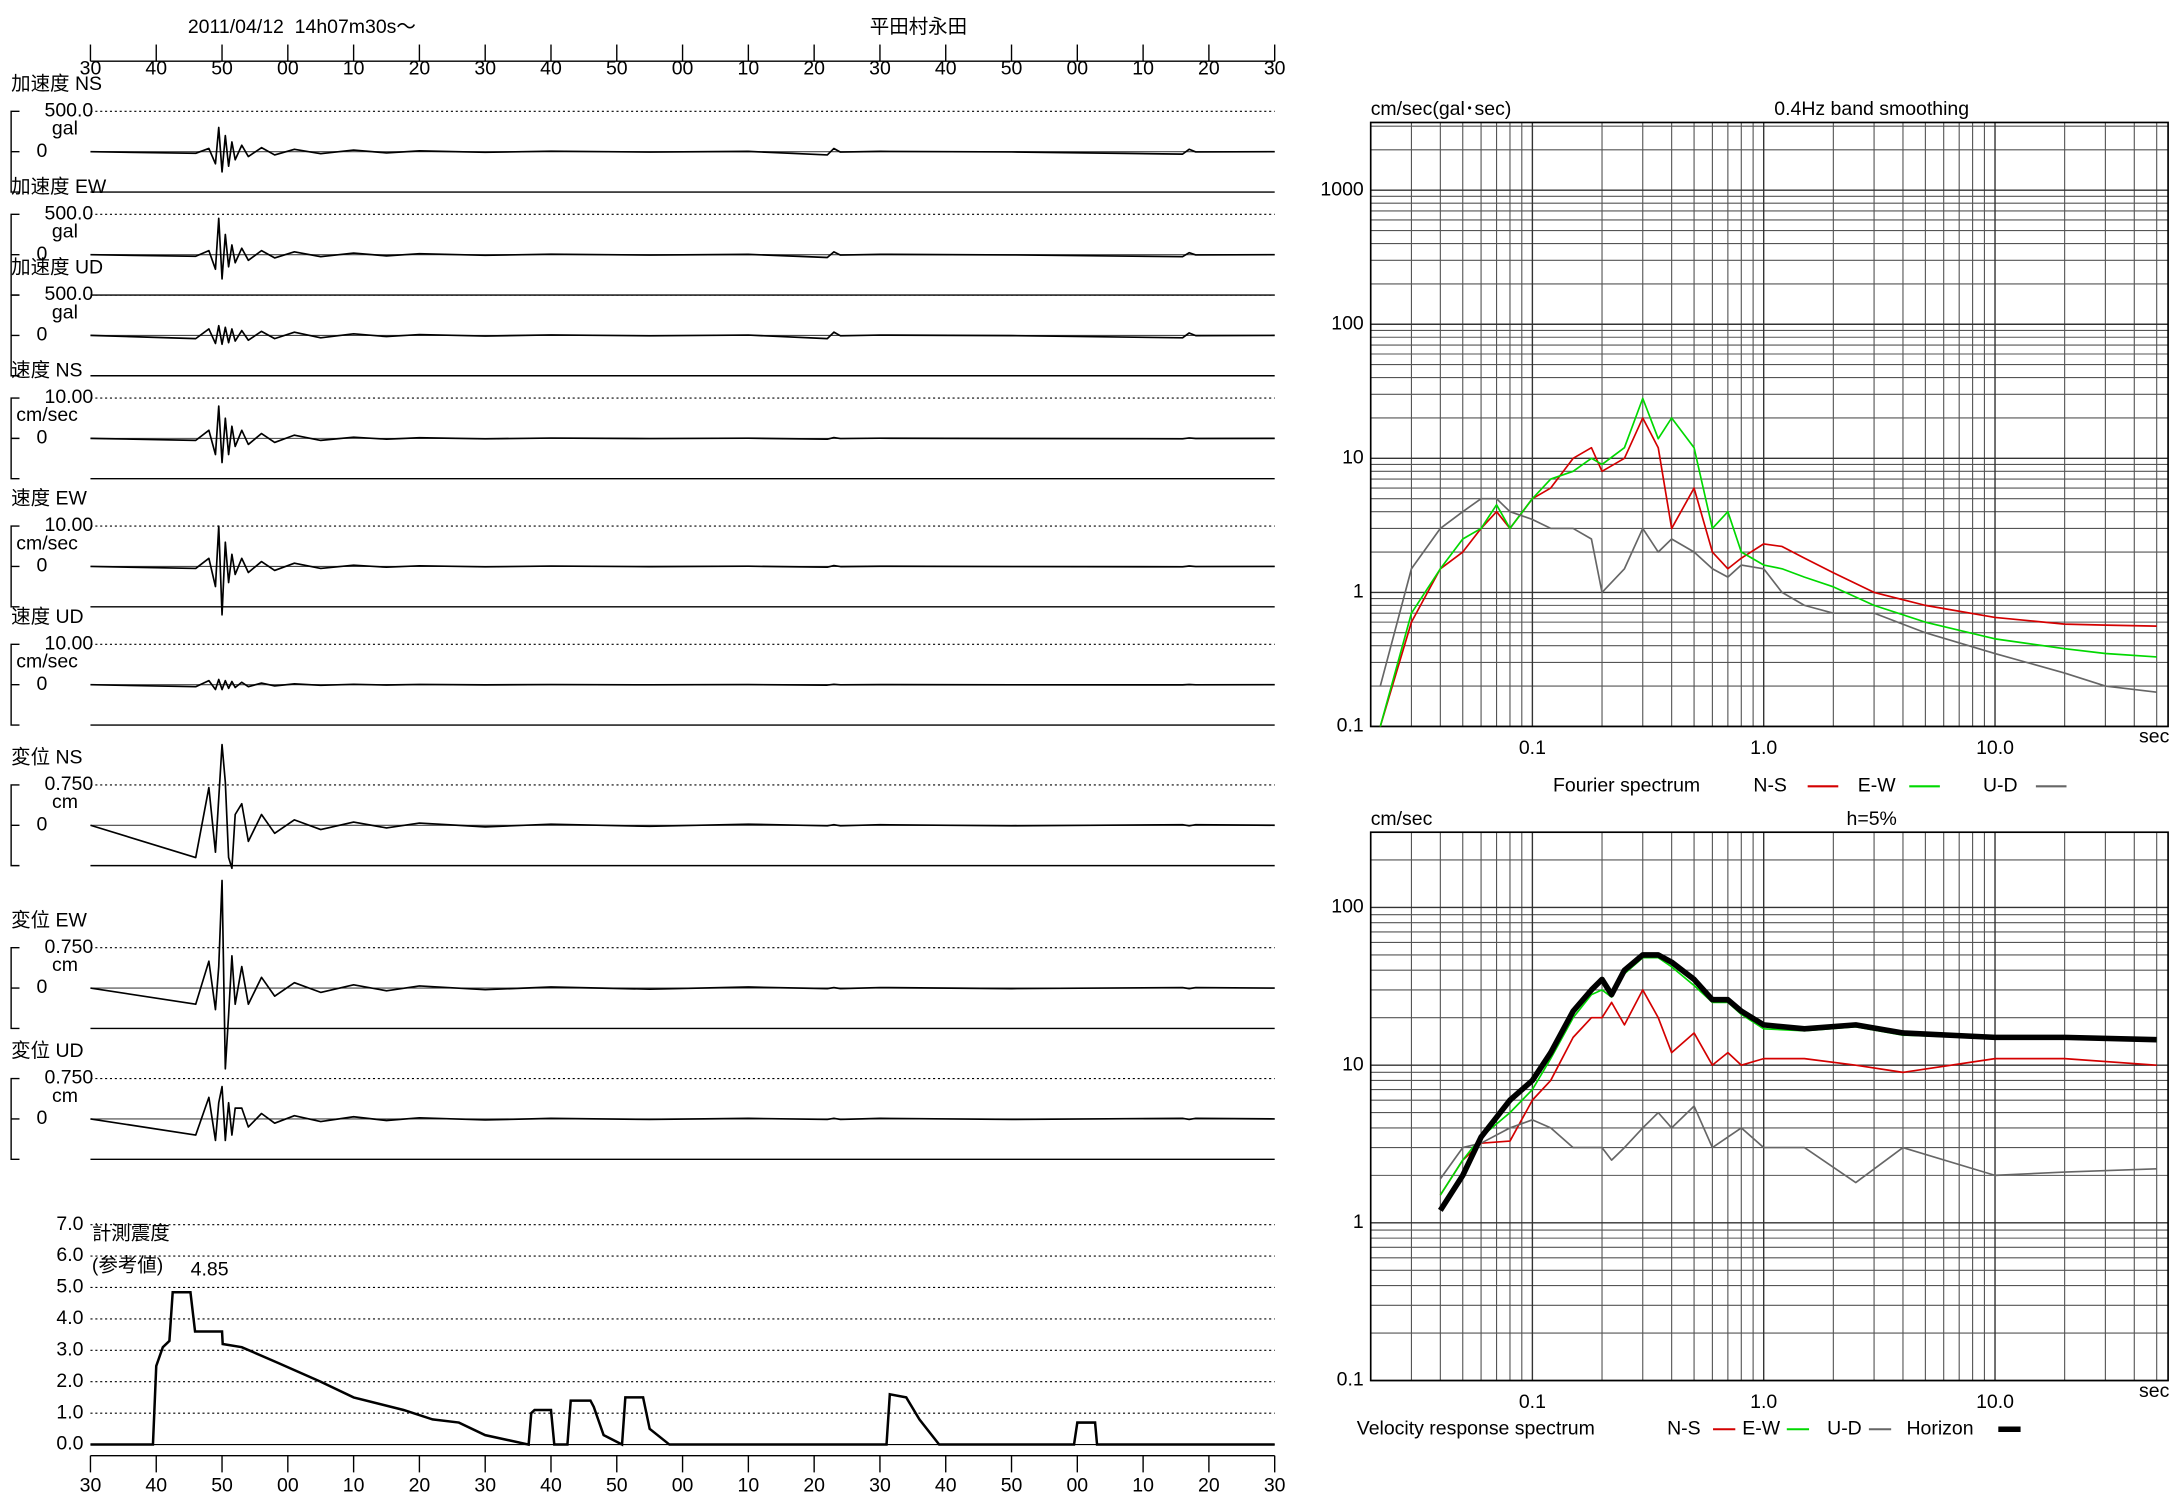 This screenshot has width=2182, height=1503. What do you see at coordinates (918, 27) in the screenshot?
I see `station-name: 平田村永田` at bounding box center [918, 27].